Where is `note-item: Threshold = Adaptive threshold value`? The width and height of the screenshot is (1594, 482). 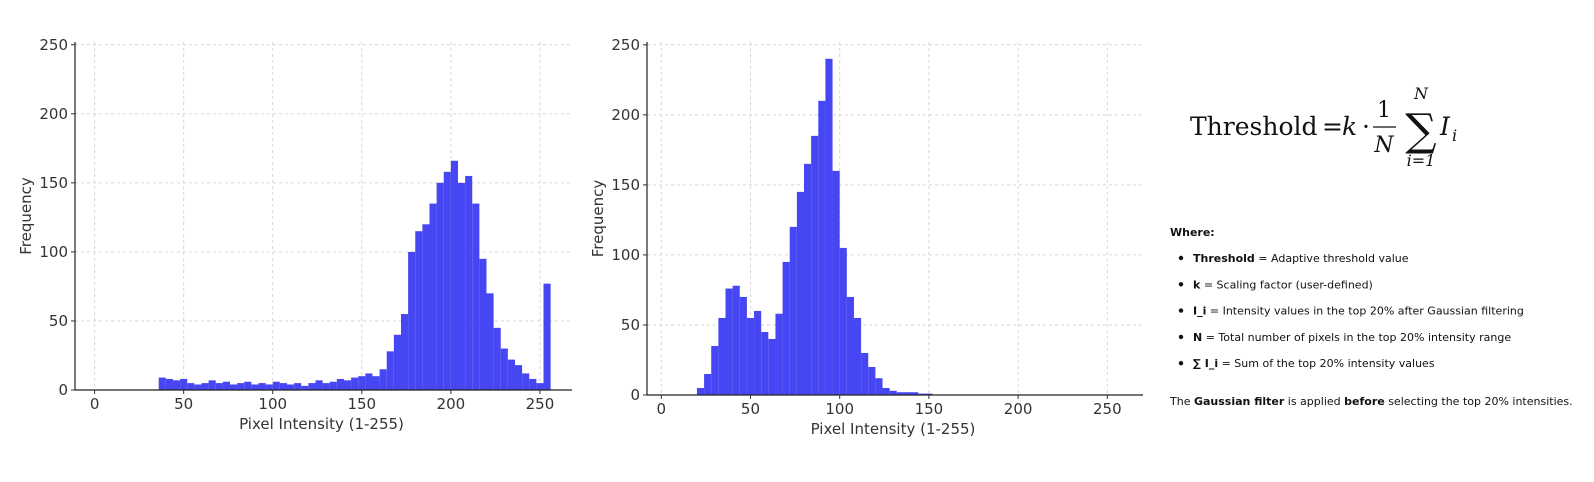
note-item: Threshold = Adaptive threshold value is located at coordinates (1301, 258).